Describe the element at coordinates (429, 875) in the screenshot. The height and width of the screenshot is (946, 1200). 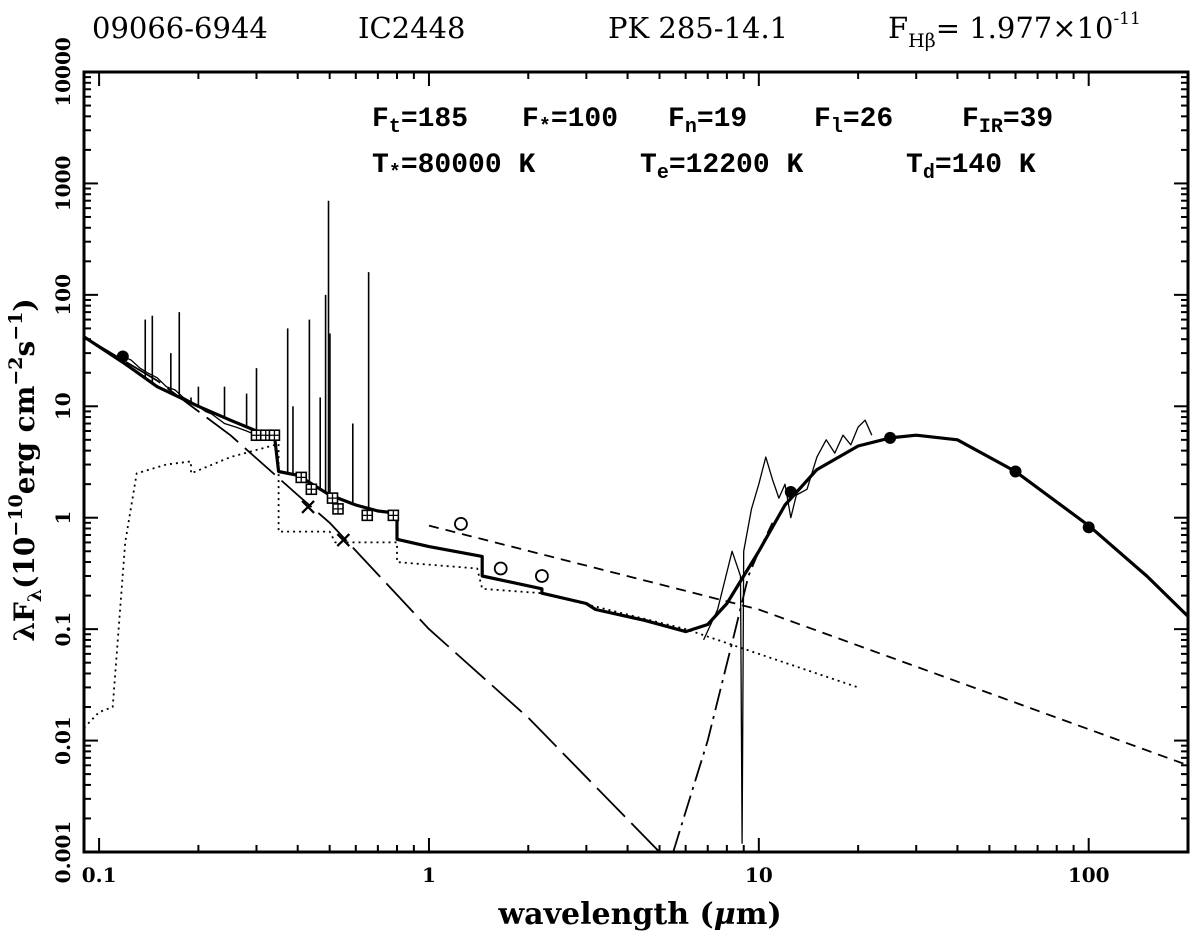
I see `x-tick-label: 1` at that location.